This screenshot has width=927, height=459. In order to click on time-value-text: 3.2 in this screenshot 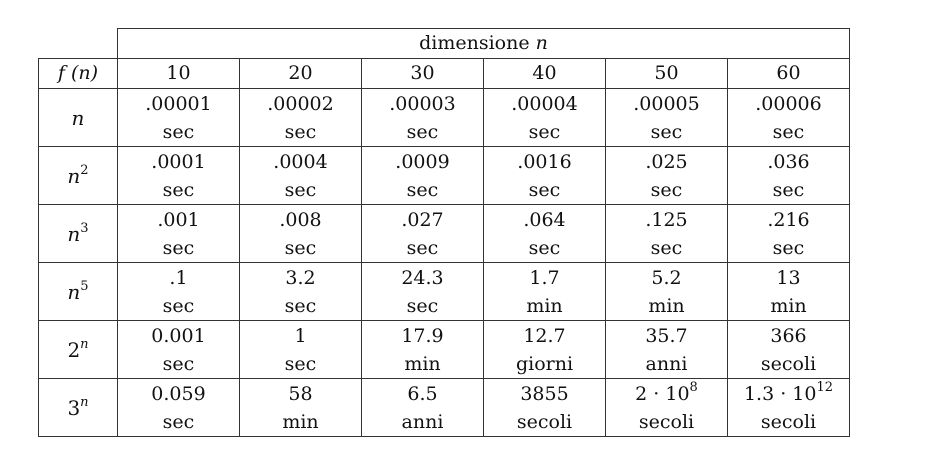, I will do `click(300, 277)`.